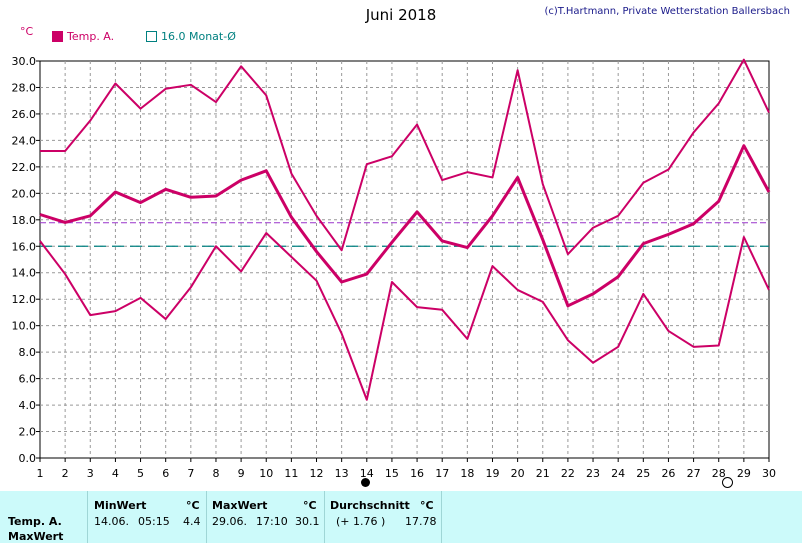 Image resolution: width=802 pixels, height=543 pixels. What do you see at coordinates (24, 220) in the screenshot?
I see `y-tick-label: 18.0` at bounding box center [24, 220].